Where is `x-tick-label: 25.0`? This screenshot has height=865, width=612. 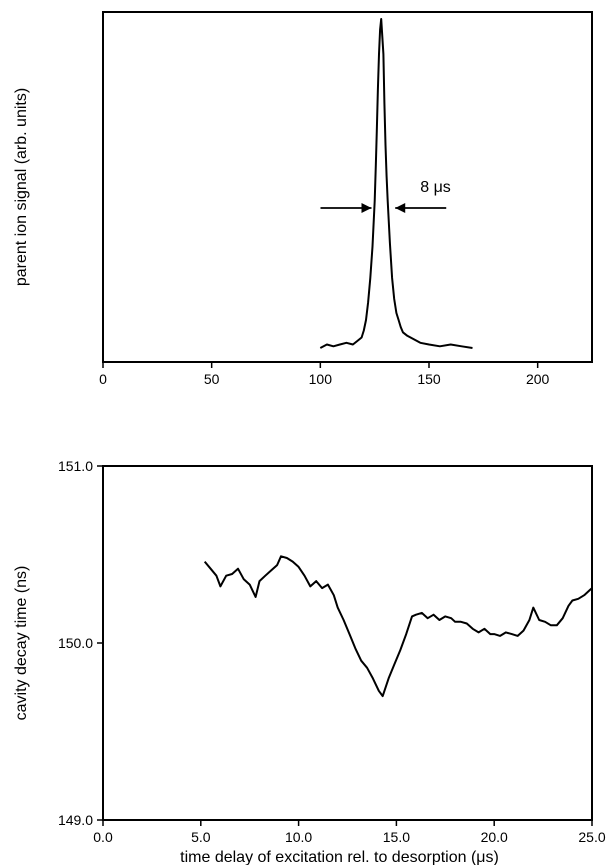
x-tick-label: 25.0 is located at coordinates (591, 837).